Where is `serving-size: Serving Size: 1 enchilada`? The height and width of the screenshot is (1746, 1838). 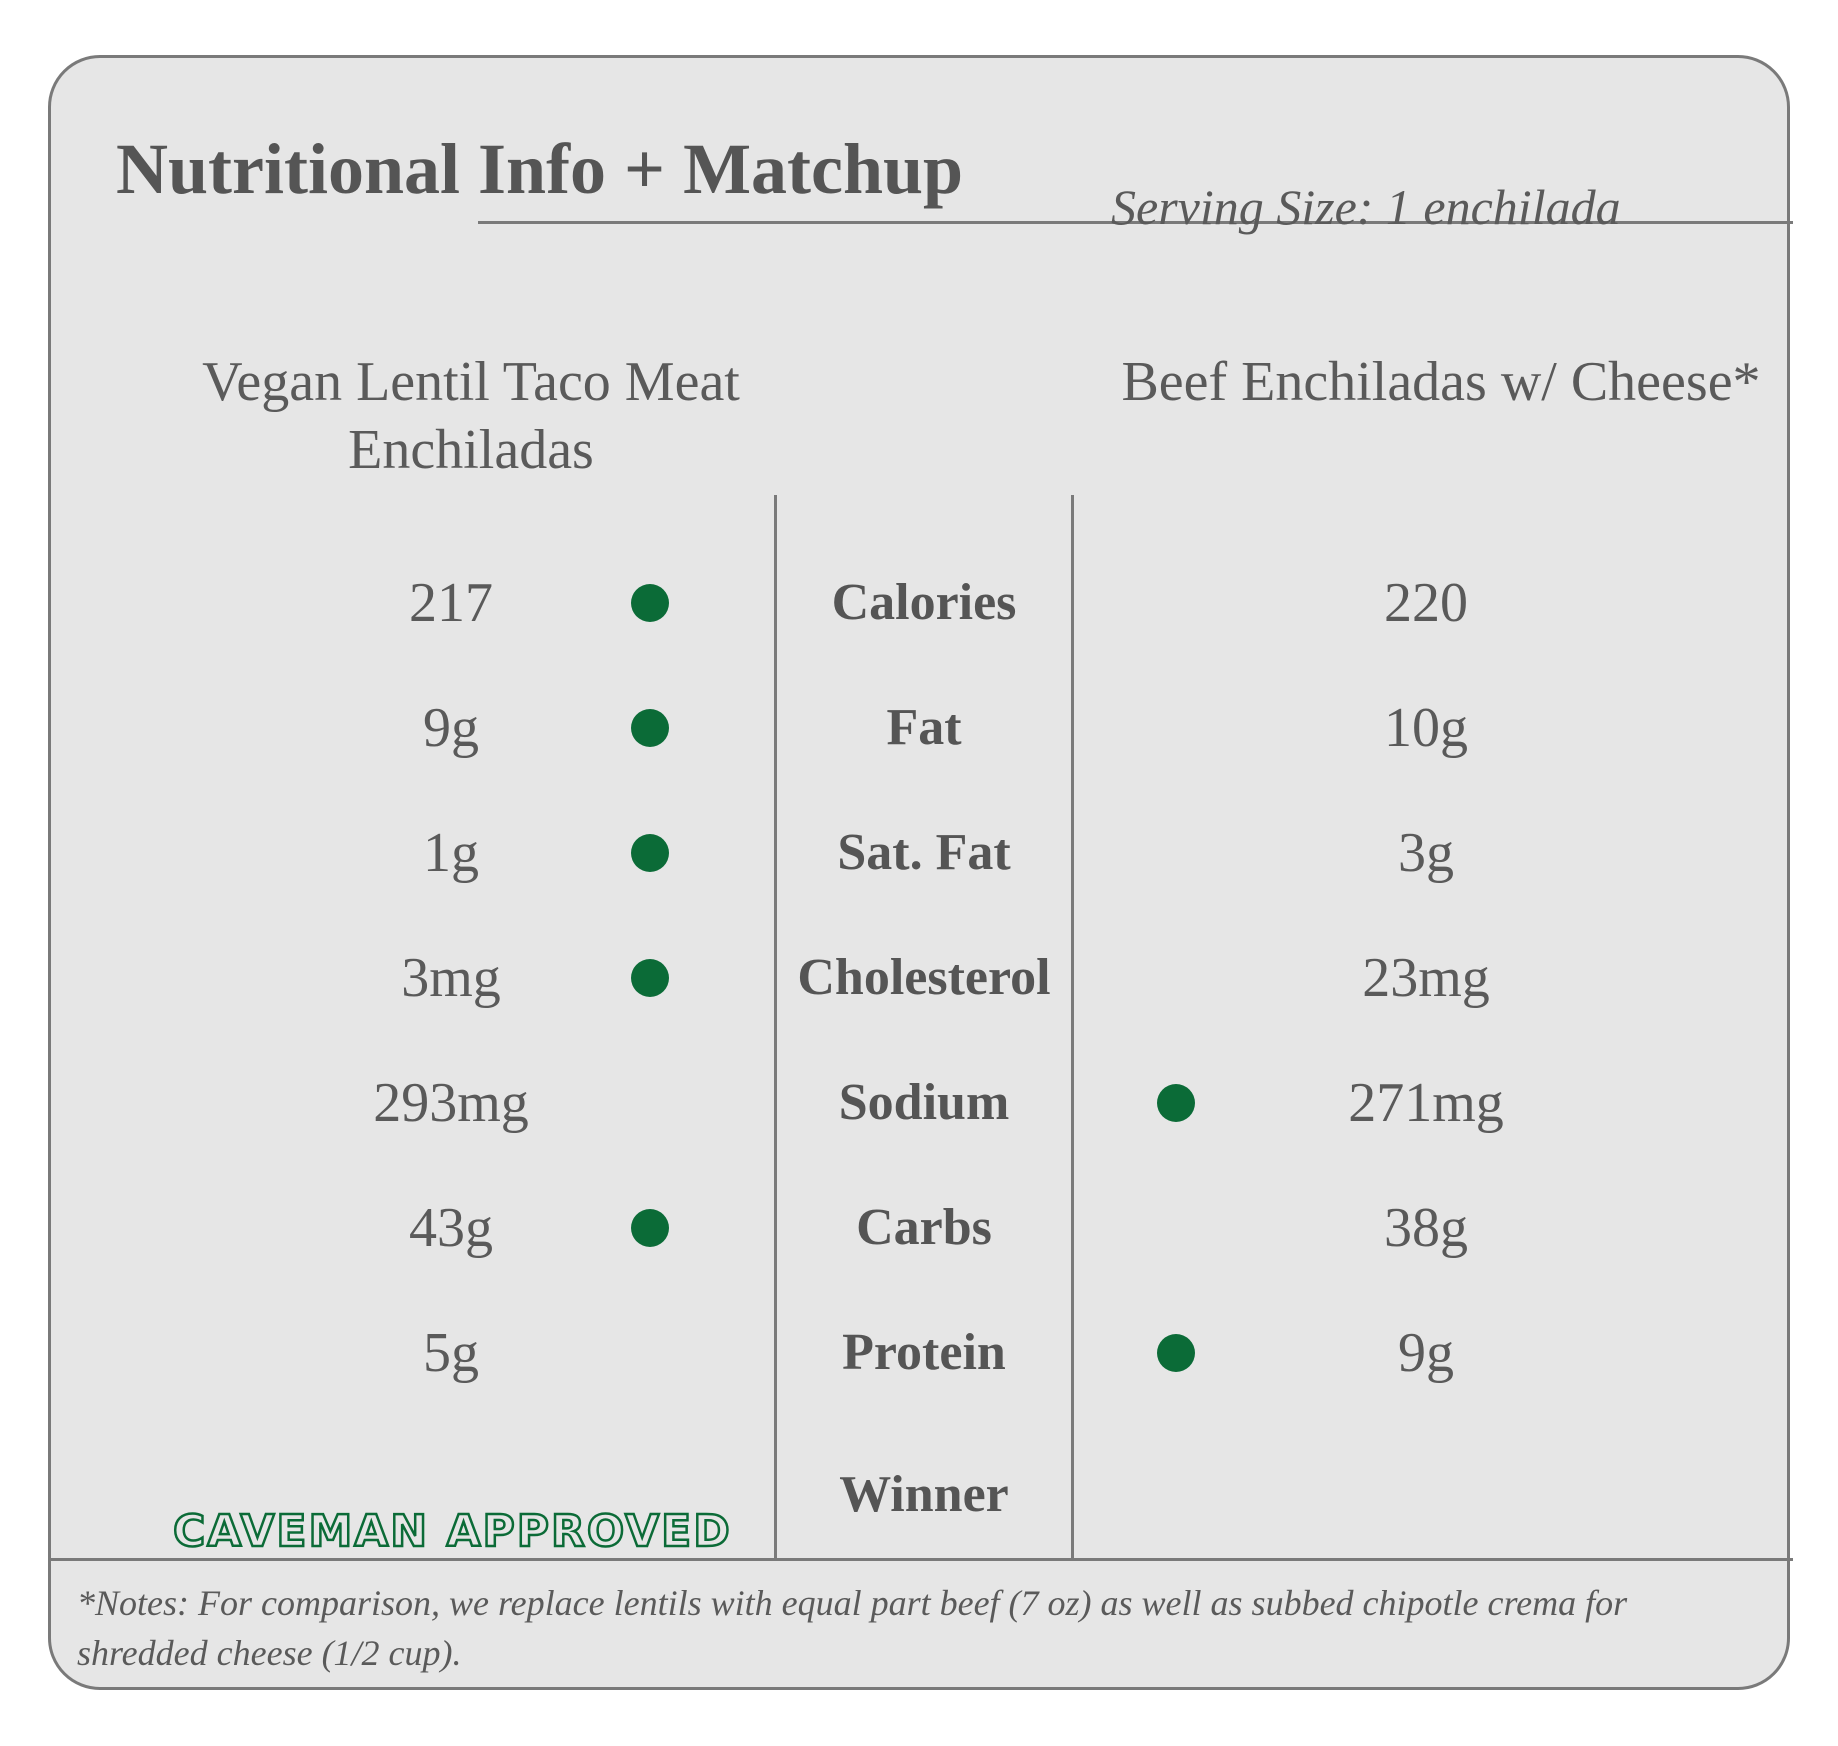 serving-size: Serving Size: 1 enchilada is located at coordinates (1366, 207).